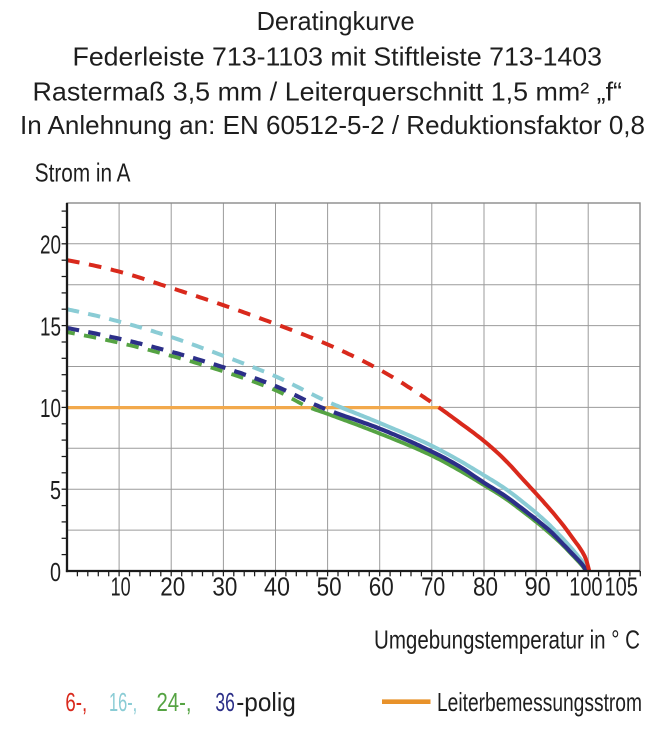 This screenshot has height=732, width=671. What do you see at coordinates (485, 587) in the screenshot?
I see `svg-text: 80` at bounding box center [485, 587].